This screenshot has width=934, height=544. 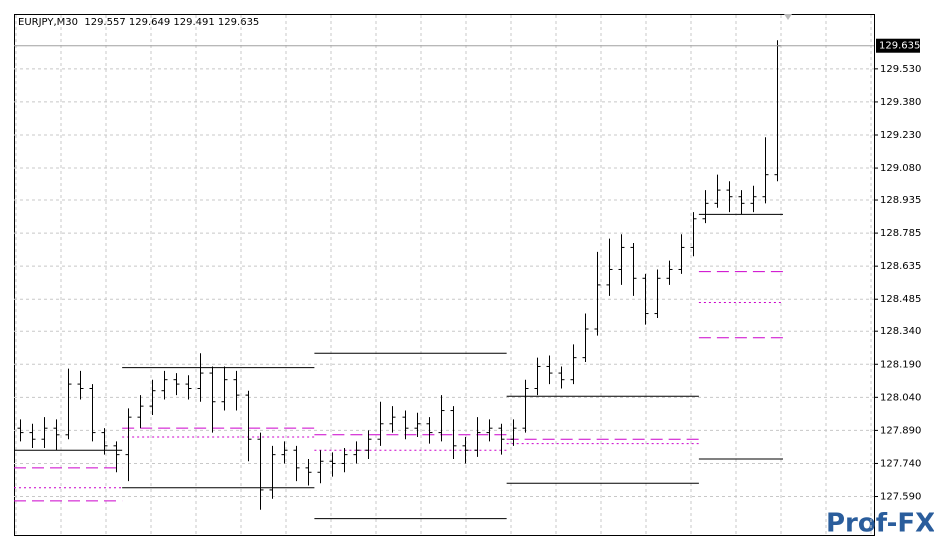 I want to click on y-tick-label: 128.785, so click(x=900, y=233).